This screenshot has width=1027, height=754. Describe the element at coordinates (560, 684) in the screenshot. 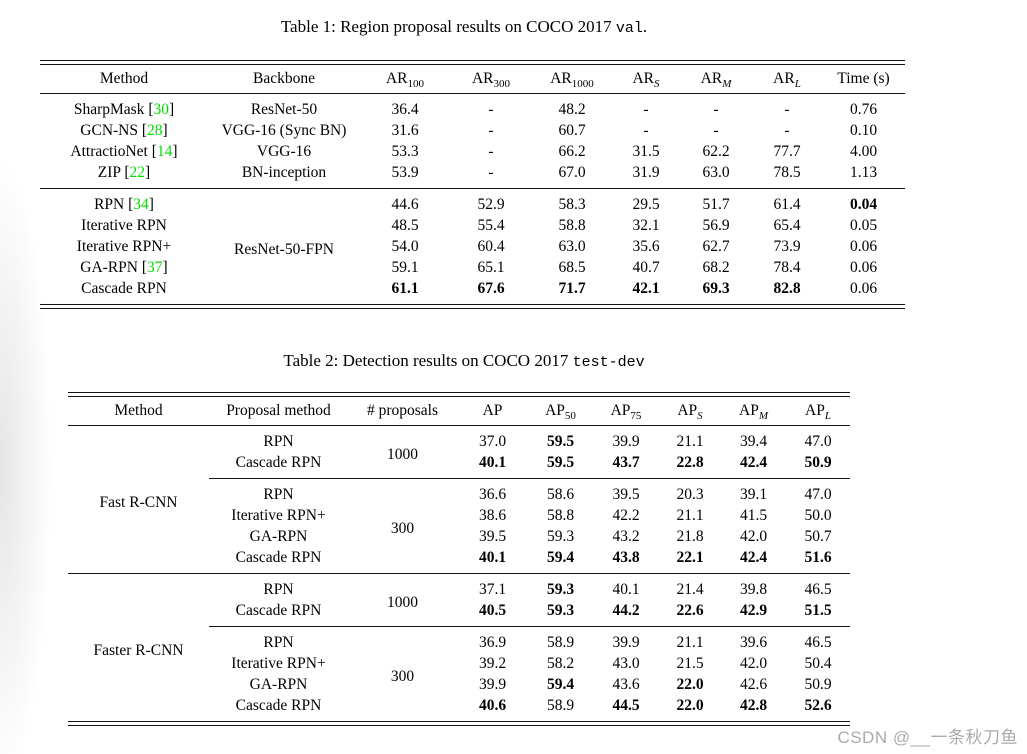

I see `value-cell: 59.4` at that location.